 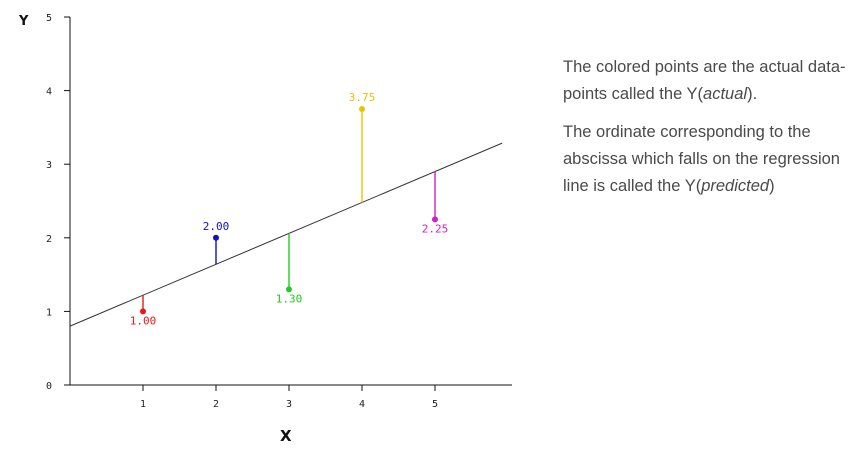 I want to click on data-label: 1.00, so click(x=143, y=320).